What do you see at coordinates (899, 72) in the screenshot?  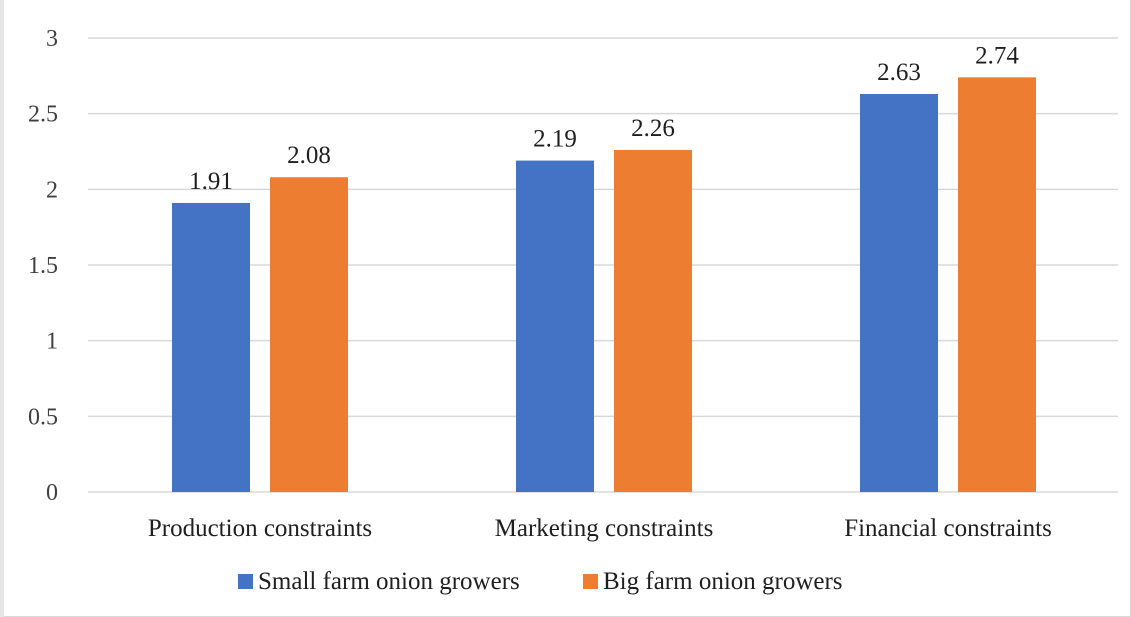 I see `data-label: 2.63` at bounding box center [899, 72].